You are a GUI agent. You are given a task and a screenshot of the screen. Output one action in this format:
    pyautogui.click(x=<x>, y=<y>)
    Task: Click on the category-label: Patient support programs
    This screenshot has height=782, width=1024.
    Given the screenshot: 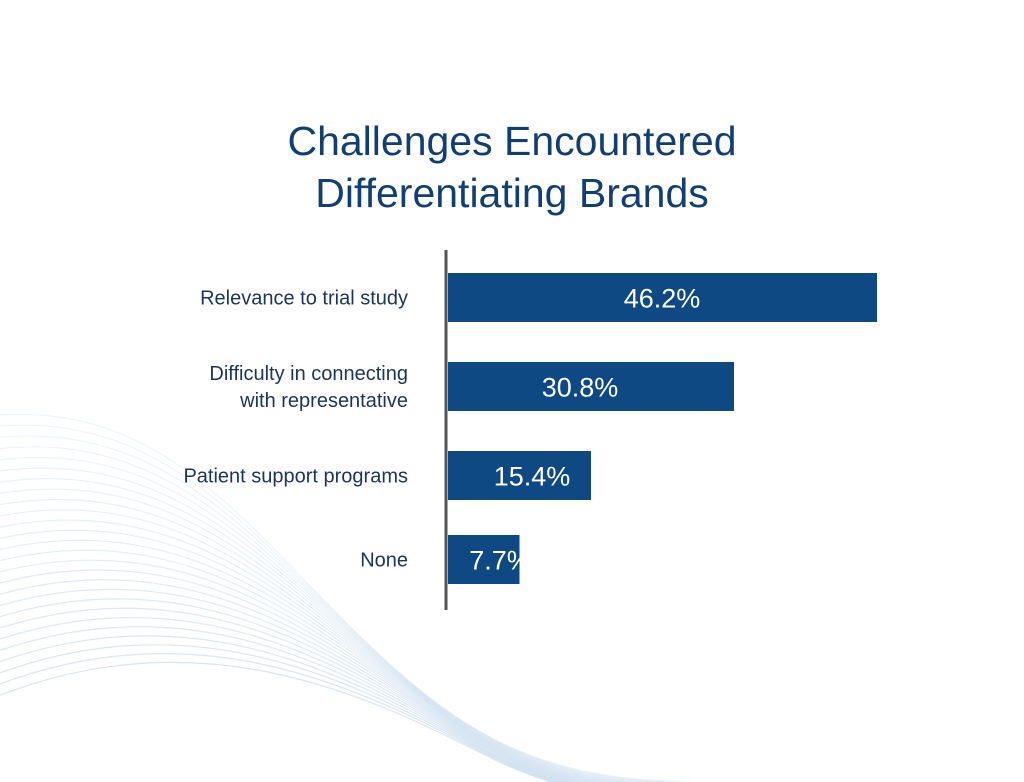 What is the action you would take?
    pyautogui.click(x=295, y=477)
    